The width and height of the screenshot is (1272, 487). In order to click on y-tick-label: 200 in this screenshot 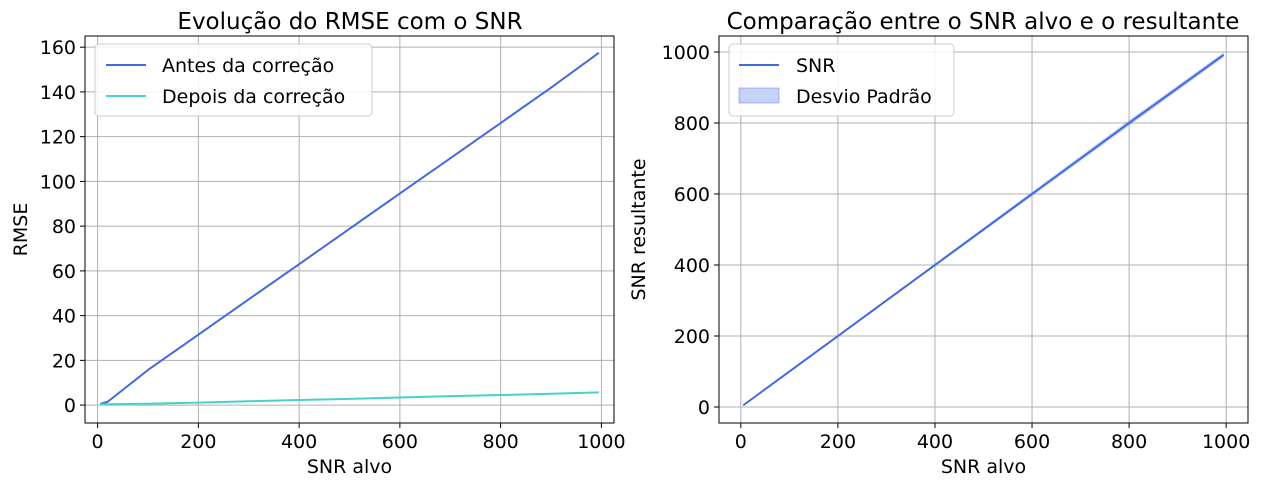, I will do `click(692, 337)`.